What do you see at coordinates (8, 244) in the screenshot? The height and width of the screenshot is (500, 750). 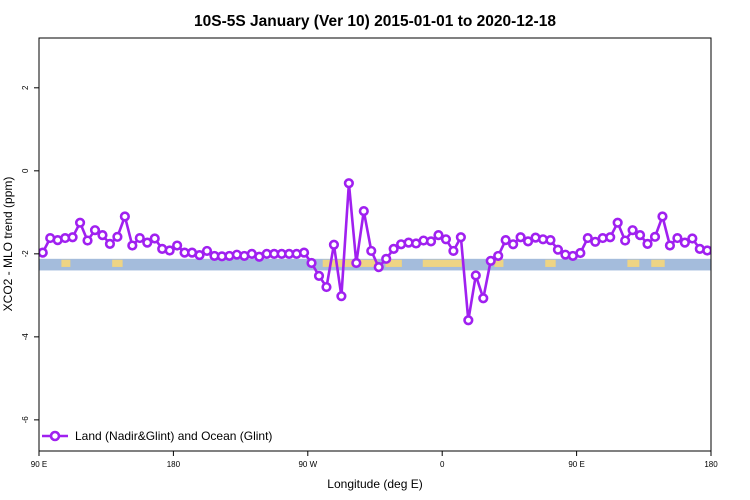 I see `y-axis-label: XCO2 - MLO trend (ppm)` at bounding box center [8, 244].